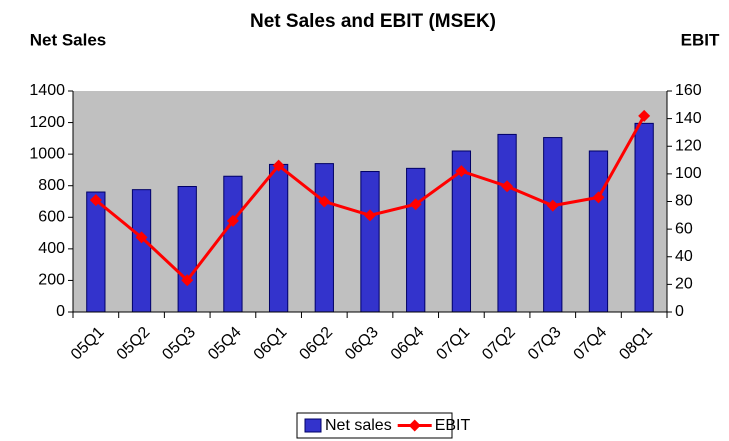 The image size is (729, 441). I want to click on legend-marker, so click(414, 425).